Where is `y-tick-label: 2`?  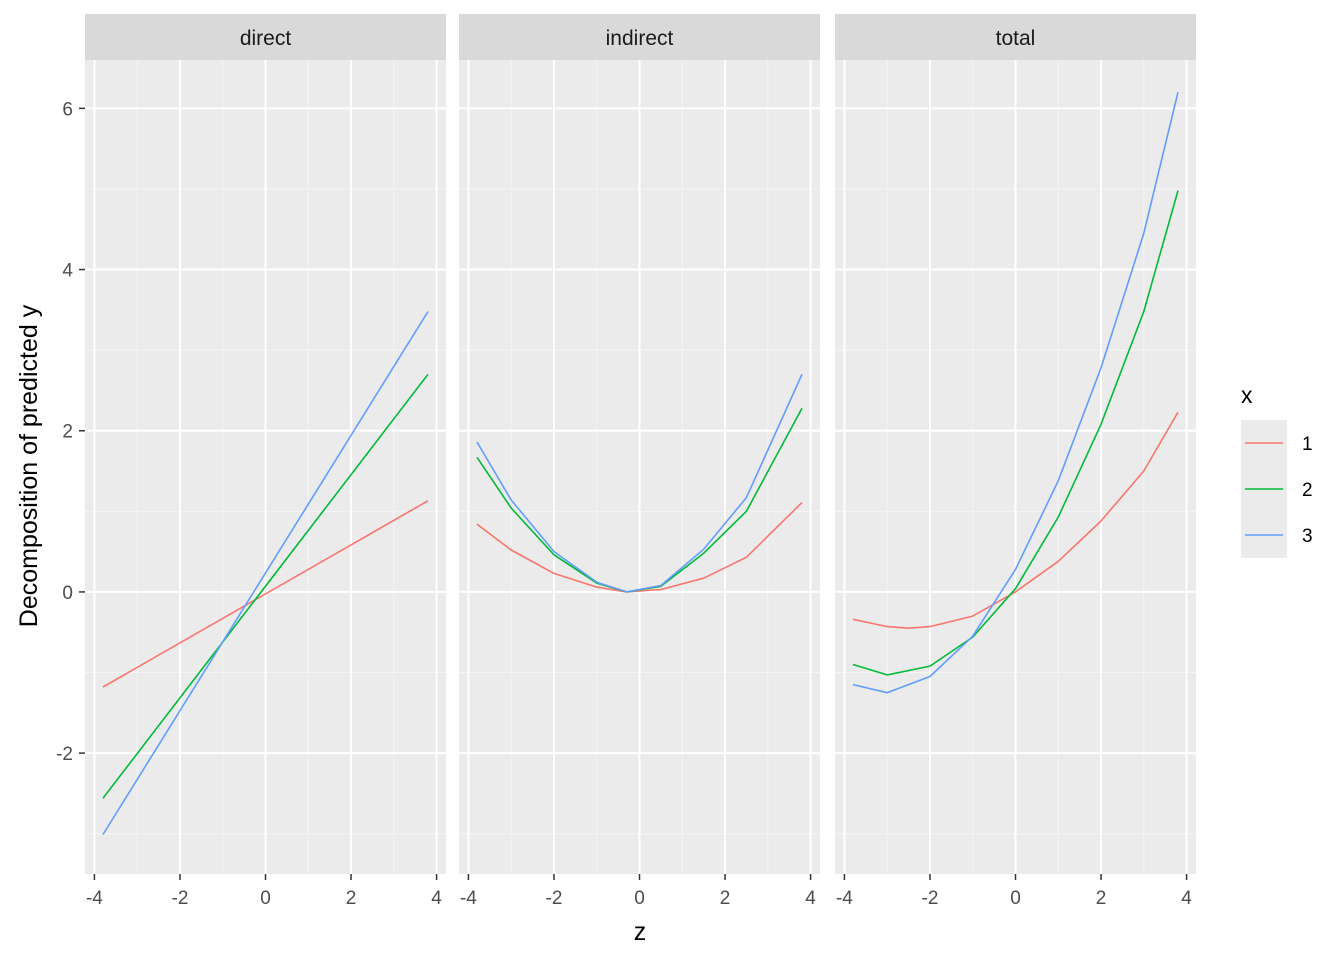
y-tick-label: 2 is located at coordinates (67, 432).